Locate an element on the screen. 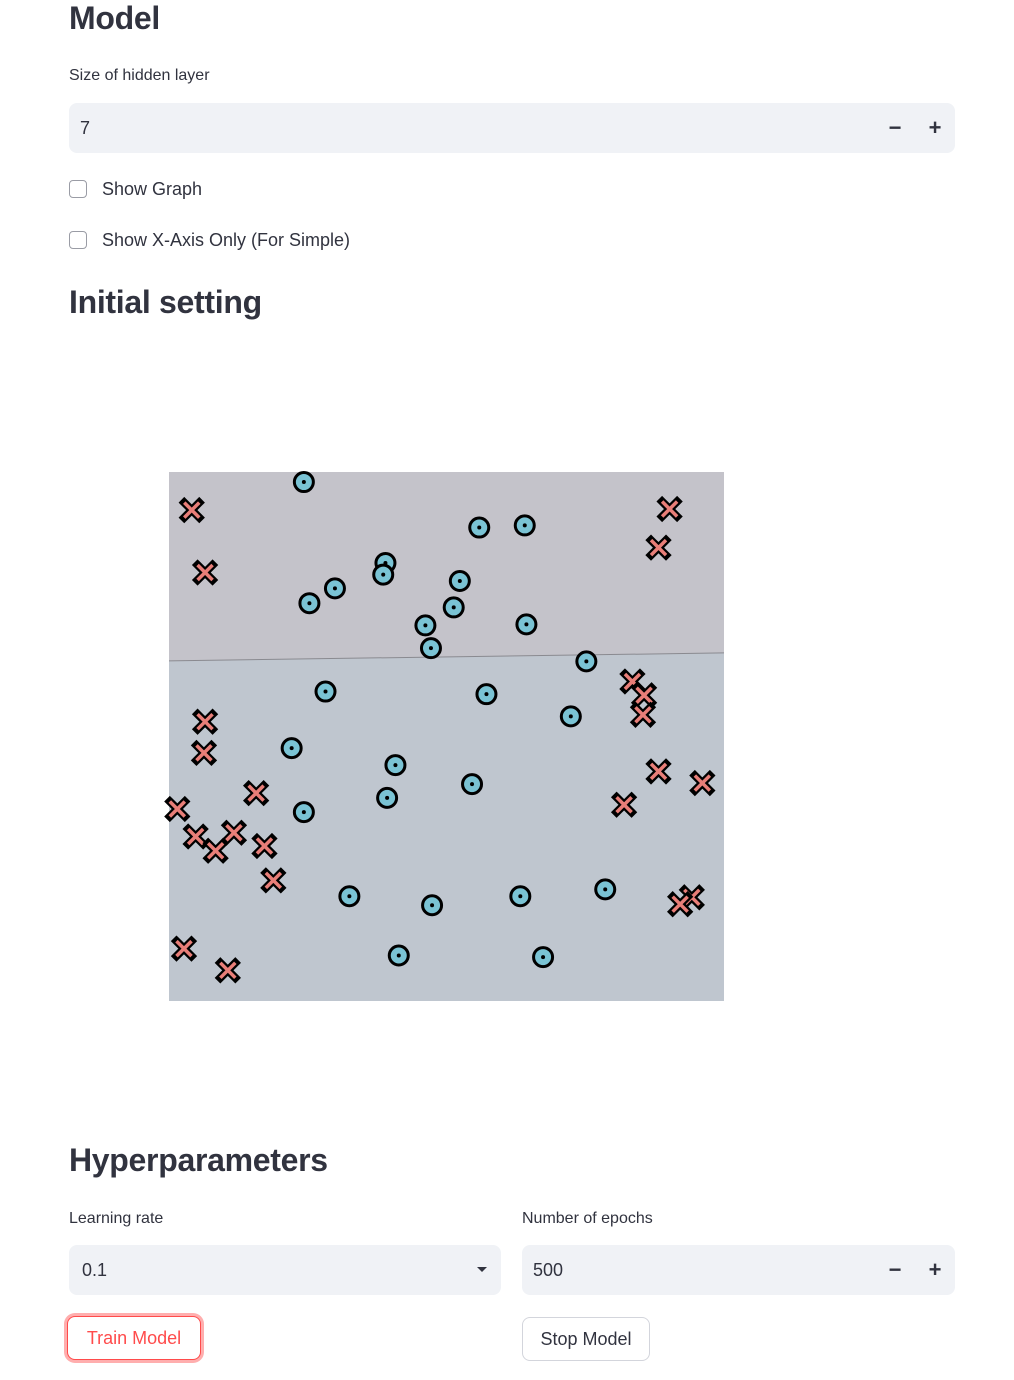 This screenshot has width=1014, height=1380. show-graph-checkbox is located at coordinates (78, 189).